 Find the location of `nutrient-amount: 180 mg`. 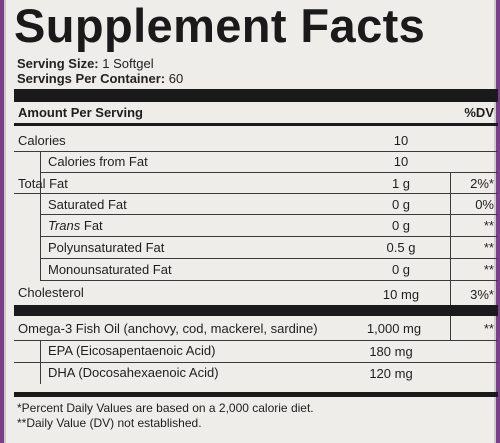

nutrient-amount: 180 mg is located at coordinates (391, 351).